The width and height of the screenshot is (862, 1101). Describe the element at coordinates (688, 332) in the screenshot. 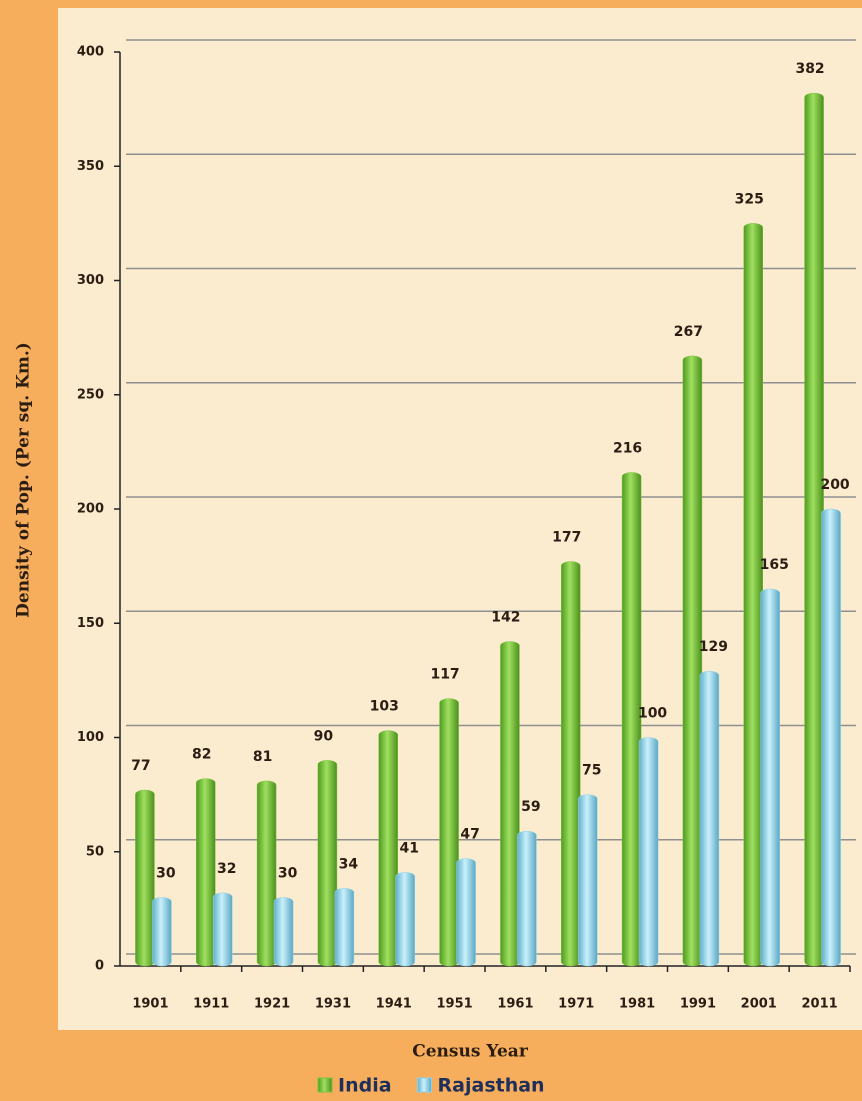

I see `value-label: 267` at that location.